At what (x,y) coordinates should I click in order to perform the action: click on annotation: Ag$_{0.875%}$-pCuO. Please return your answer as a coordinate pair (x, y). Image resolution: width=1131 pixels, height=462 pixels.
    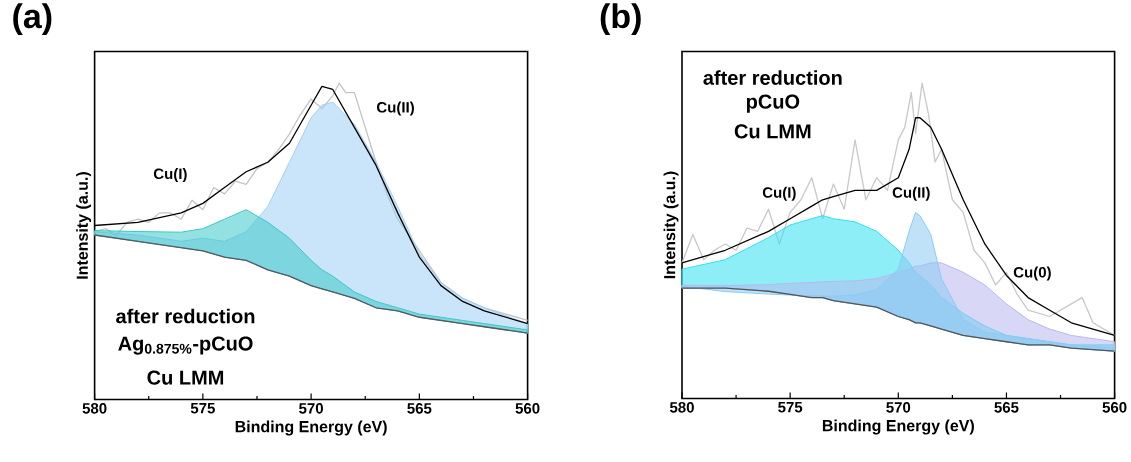
    Looking at the image, I should click on (185, 345).